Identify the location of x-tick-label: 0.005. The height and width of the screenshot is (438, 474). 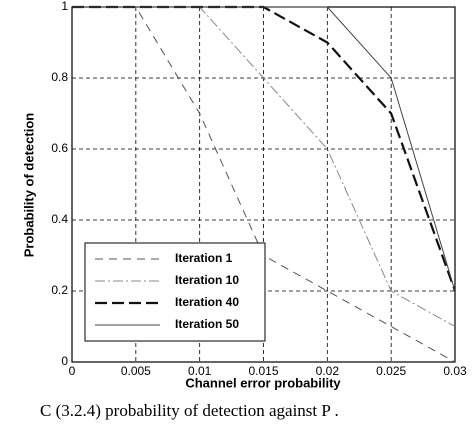
(136, 371).